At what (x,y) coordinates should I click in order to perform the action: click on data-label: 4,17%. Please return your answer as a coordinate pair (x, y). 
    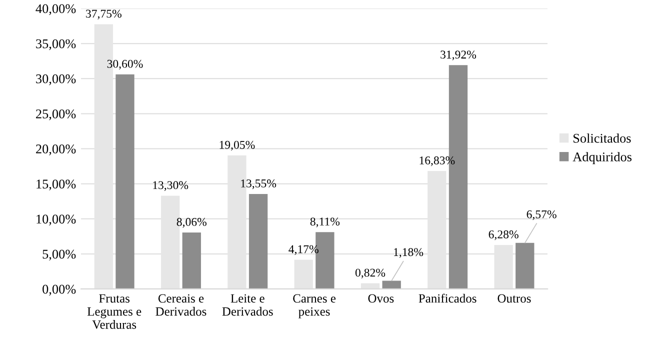
    Looking at the image, I should click on (303, 250).